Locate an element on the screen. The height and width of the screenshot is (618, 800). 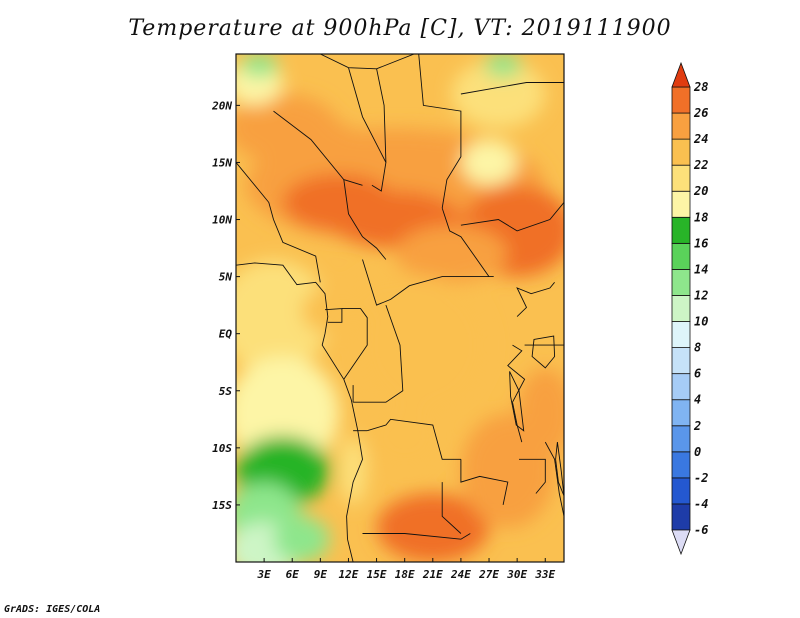
x-axis: 3E 6E 9E 12E 15E 18E 21E 24E 27E 30E 33E is located at coordinates (406, 569).